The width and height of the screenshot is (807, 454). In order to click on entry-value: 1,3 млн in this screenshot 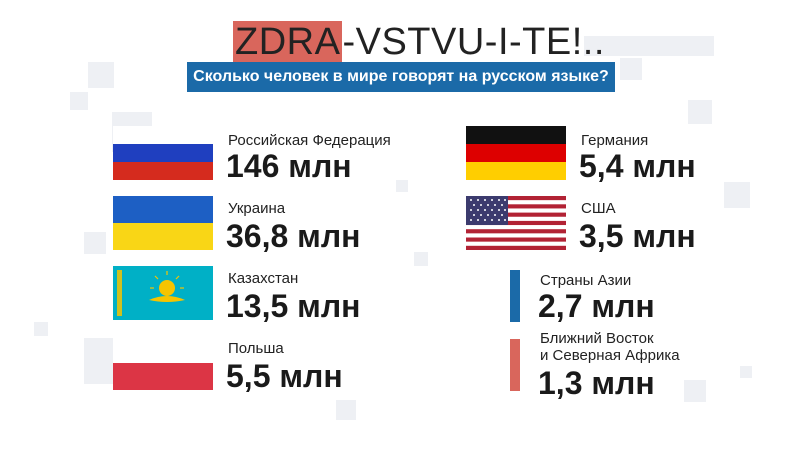, I will do `click(596, 383)`.